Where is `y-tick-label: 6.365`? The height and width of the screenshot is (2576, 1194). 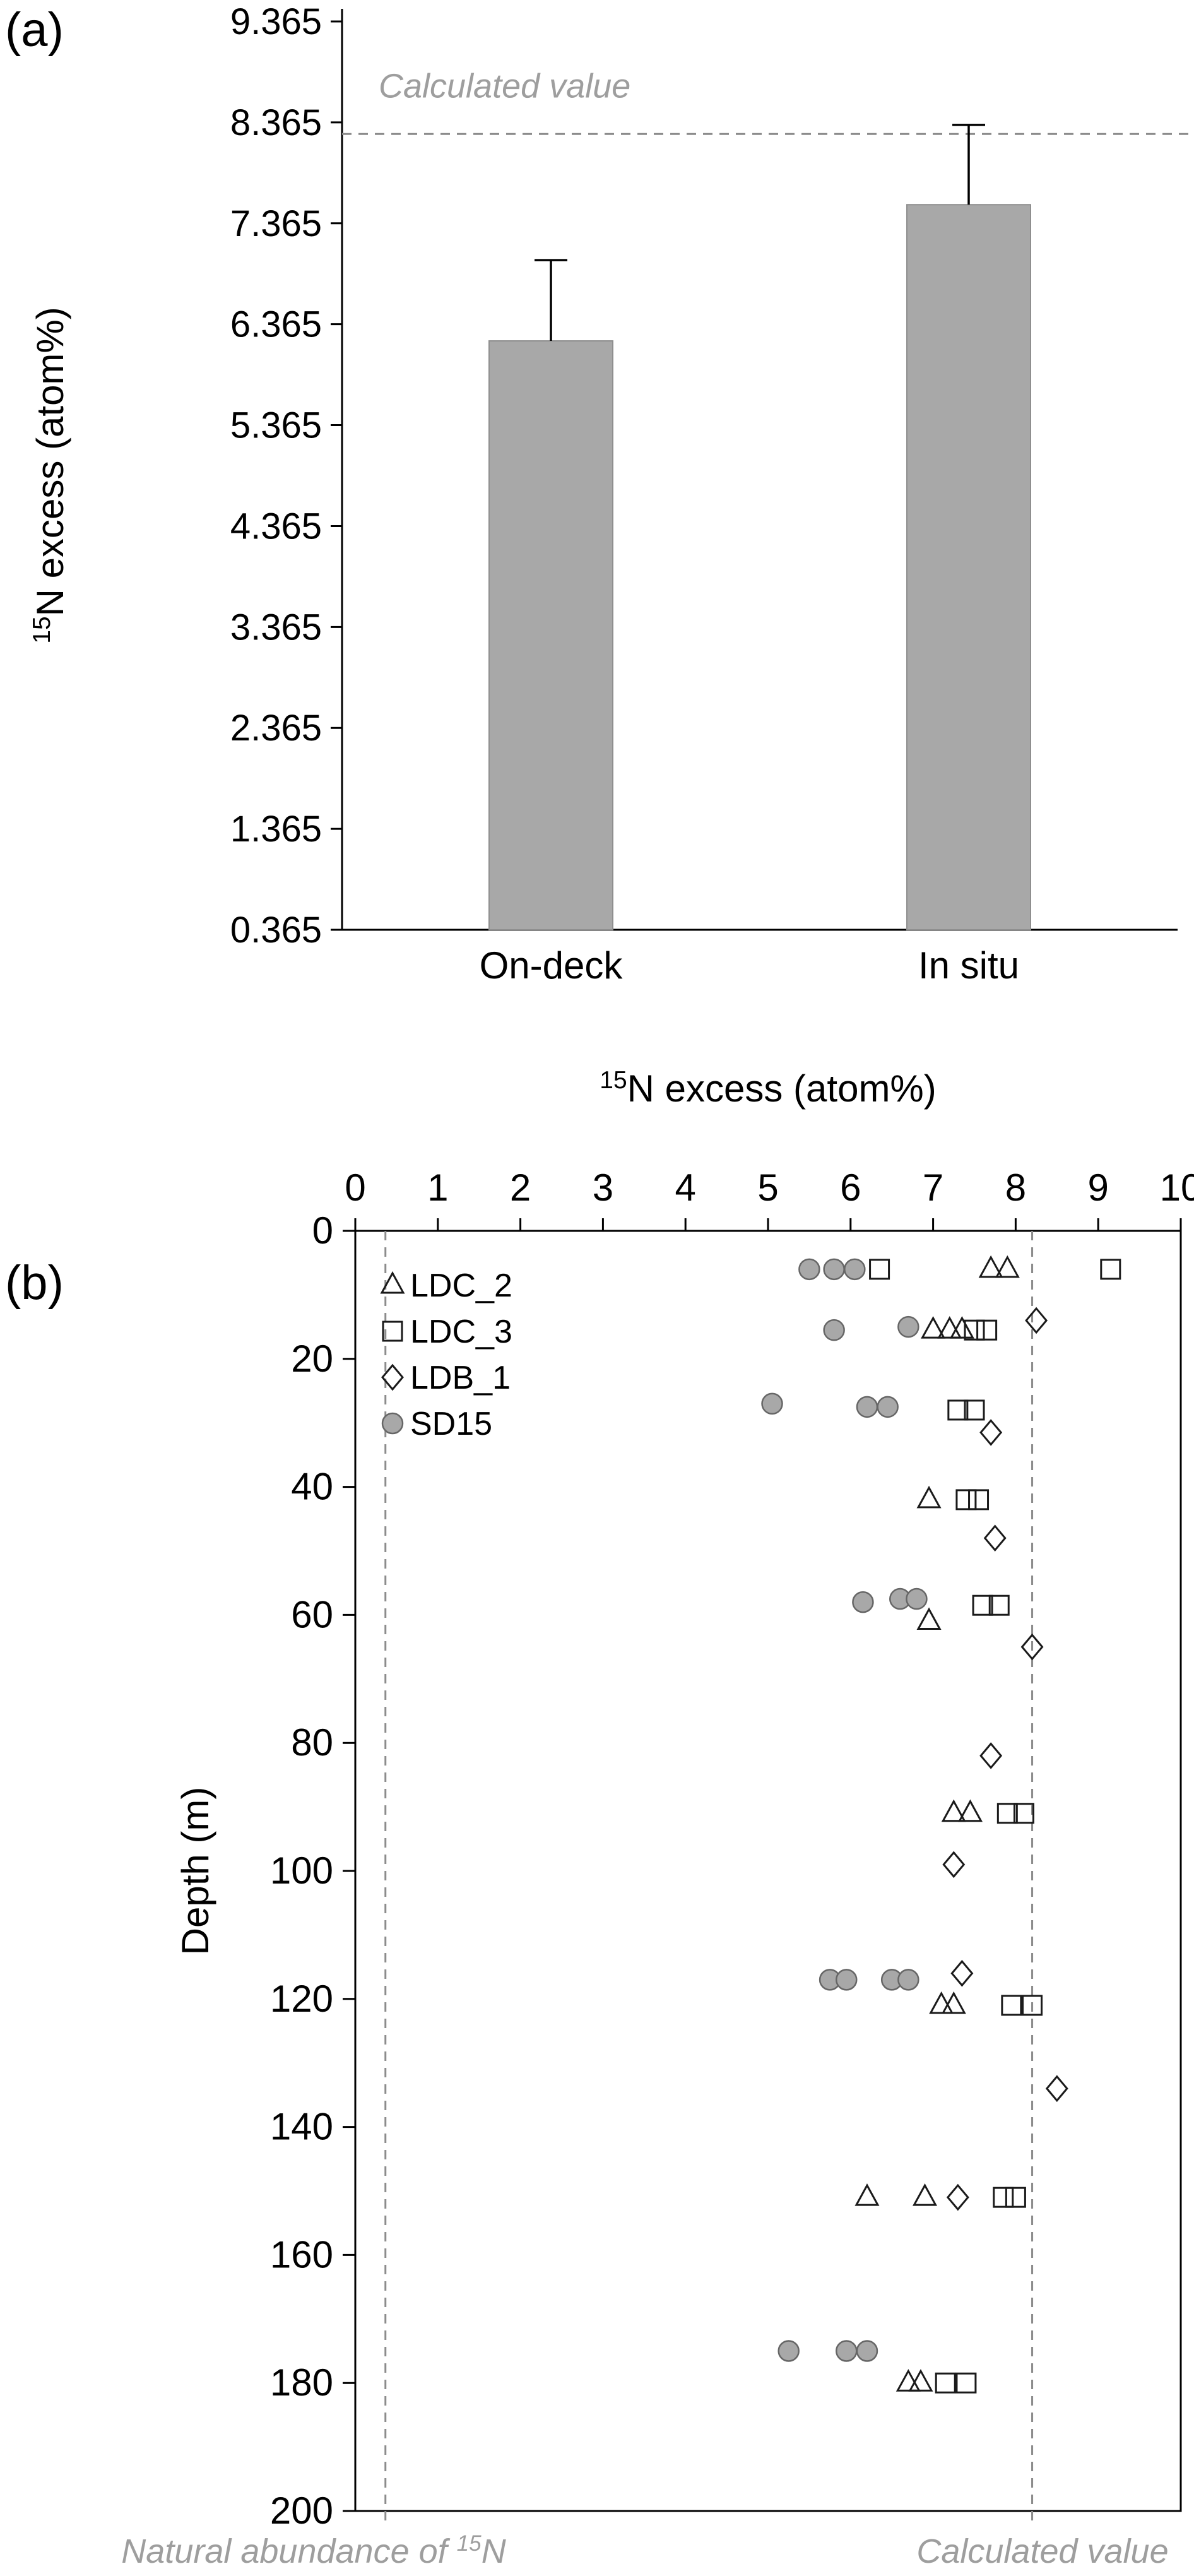
y-tick-label: 6.365 is located at coordinates (276, 325).